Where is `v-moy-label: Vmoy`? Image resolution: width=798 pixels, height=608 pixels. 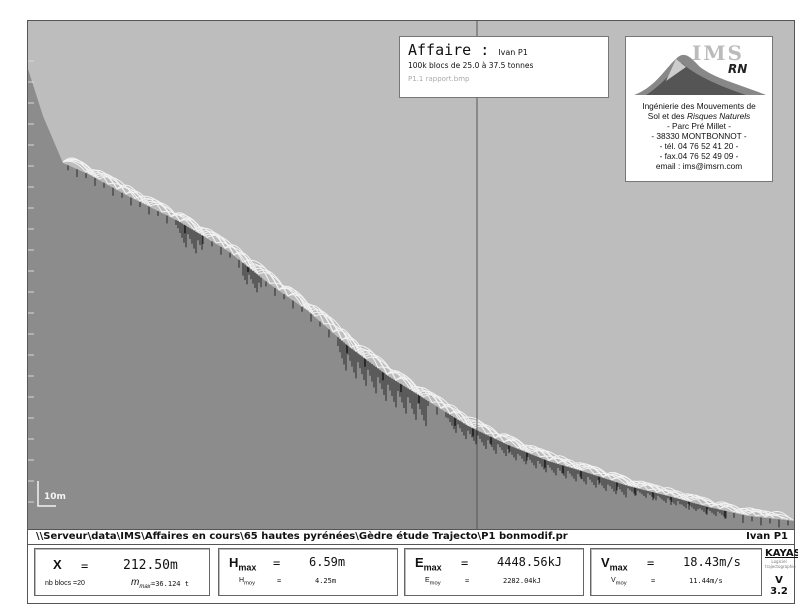
v-moy-label: Vmoy is located at coordinates (619, 582).